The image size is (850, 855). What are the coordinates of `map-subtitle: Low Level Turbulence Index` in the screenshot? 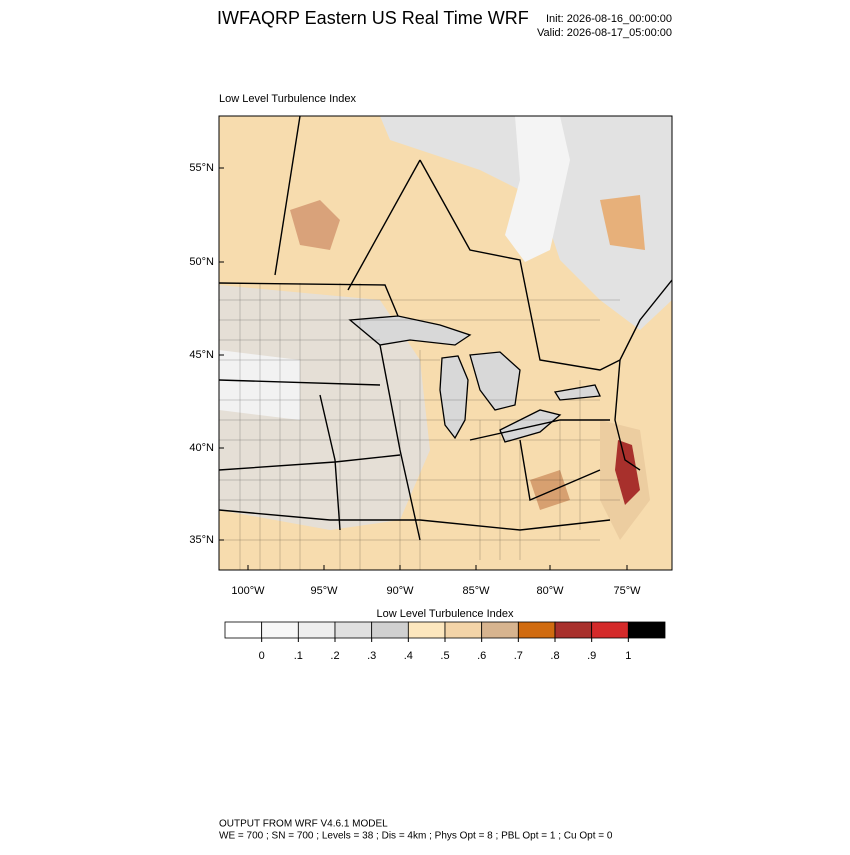 It's located at (287, 99).